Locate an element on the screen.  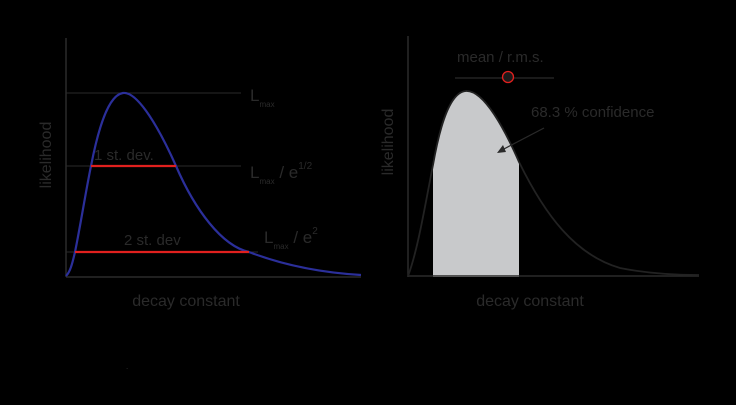
confidence-region is located at coordinates (476, 183).